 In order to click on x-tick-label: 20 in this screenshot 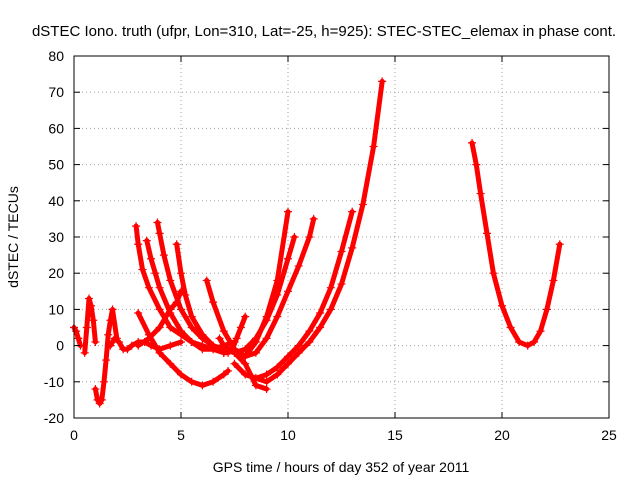, I will do `click(502, 435)`.